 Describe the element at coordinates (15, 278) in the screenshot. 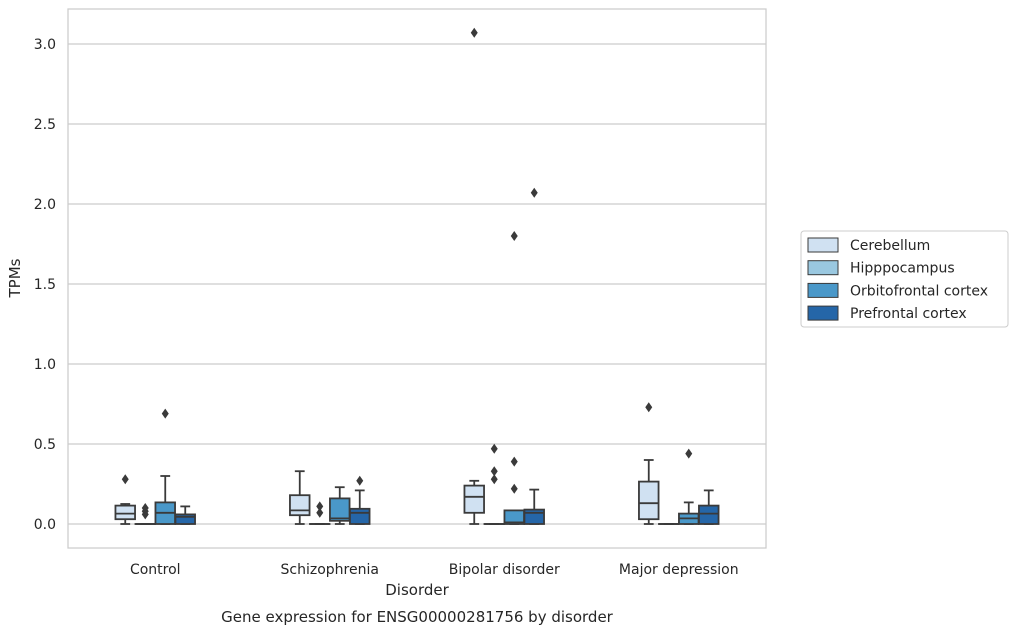

I see `y-axis-title: TPMs` at that location.